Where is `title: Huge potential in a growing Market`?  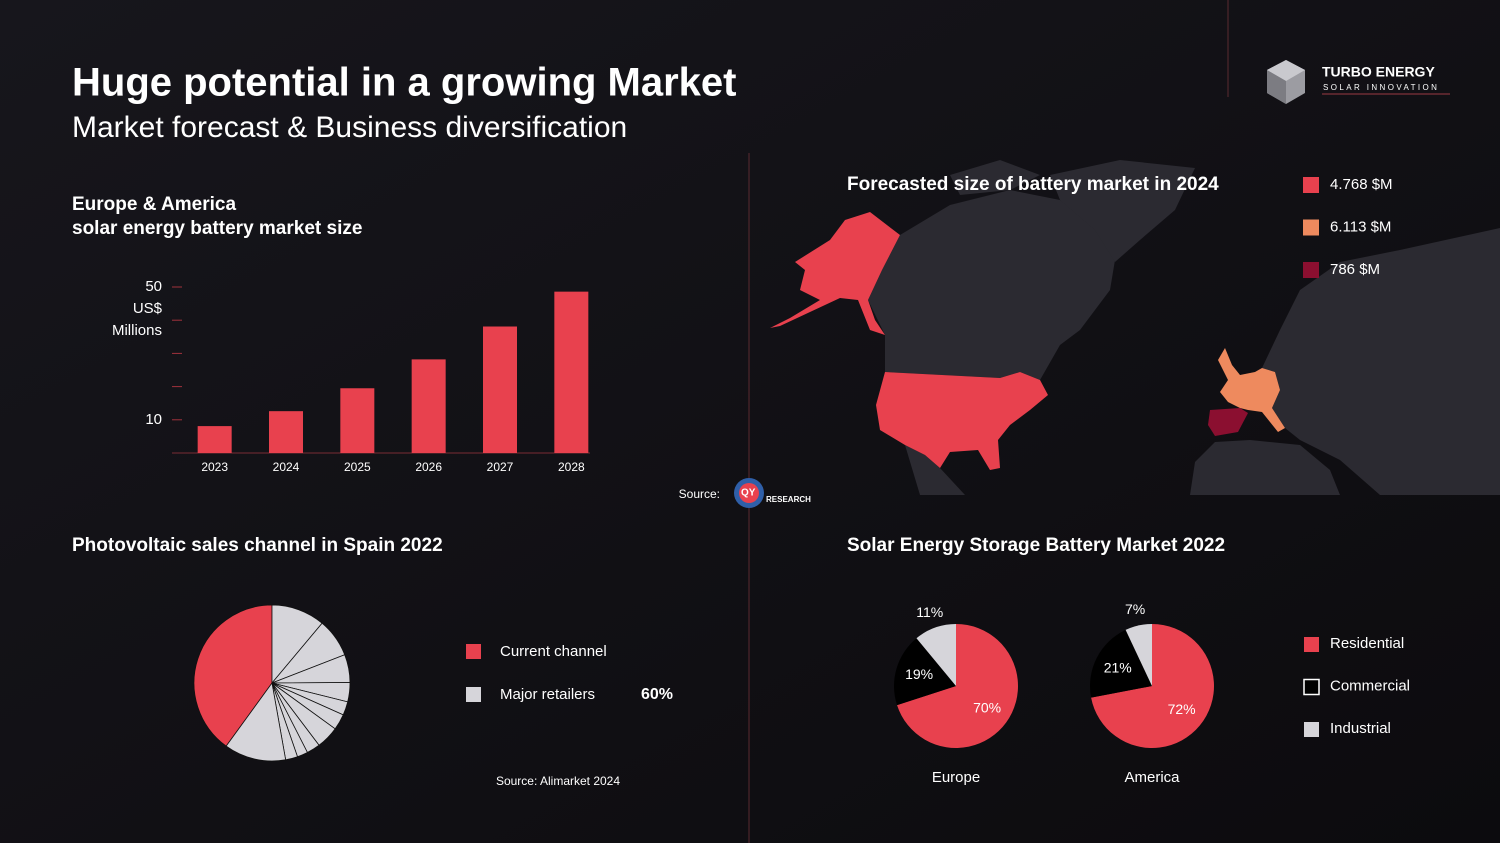
title: Huge potential in a growing Market is located at coordinates (404, 83).